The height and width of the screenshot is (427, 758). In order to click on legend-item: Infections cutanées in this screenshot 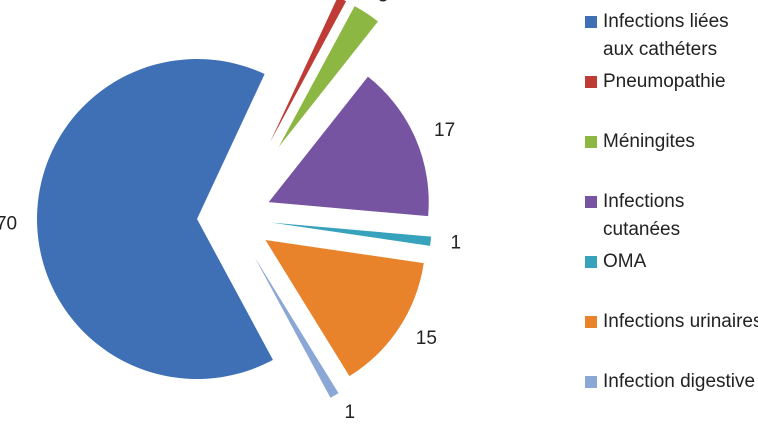, I will do `click(670, 216)`.